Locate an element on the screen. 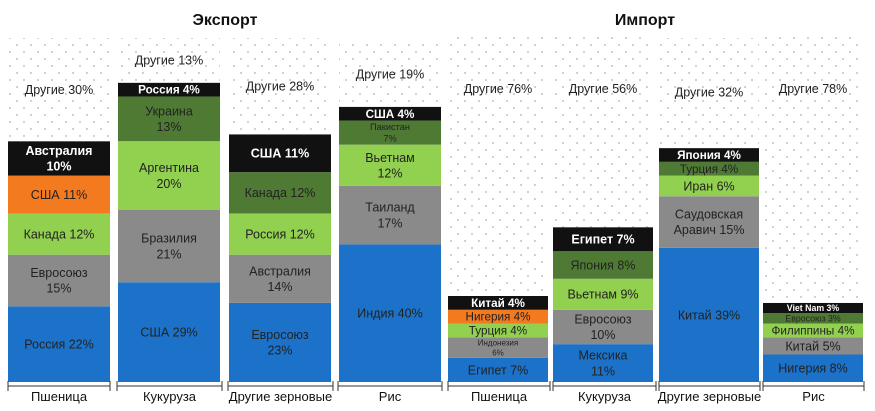 Image resolution: width=875 pixels, height=411 pixels. segment-label: Нигерия 8% is located at coordinates (813, 369).